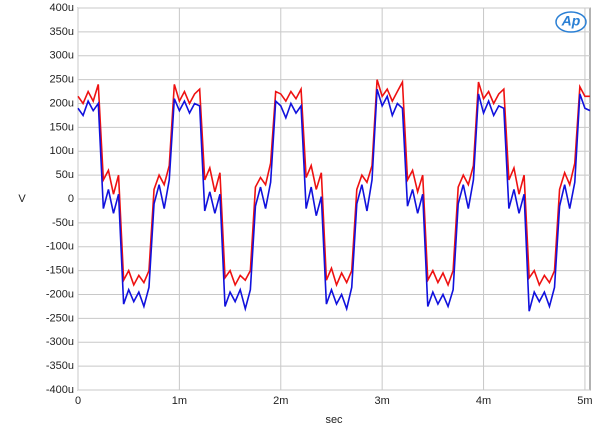 This screenshot has width=600, height=435. What do you see at coordinates (62, 151) in the screenshot?
I see `y-tick-label: 100u` at bounding box center [62, 151].